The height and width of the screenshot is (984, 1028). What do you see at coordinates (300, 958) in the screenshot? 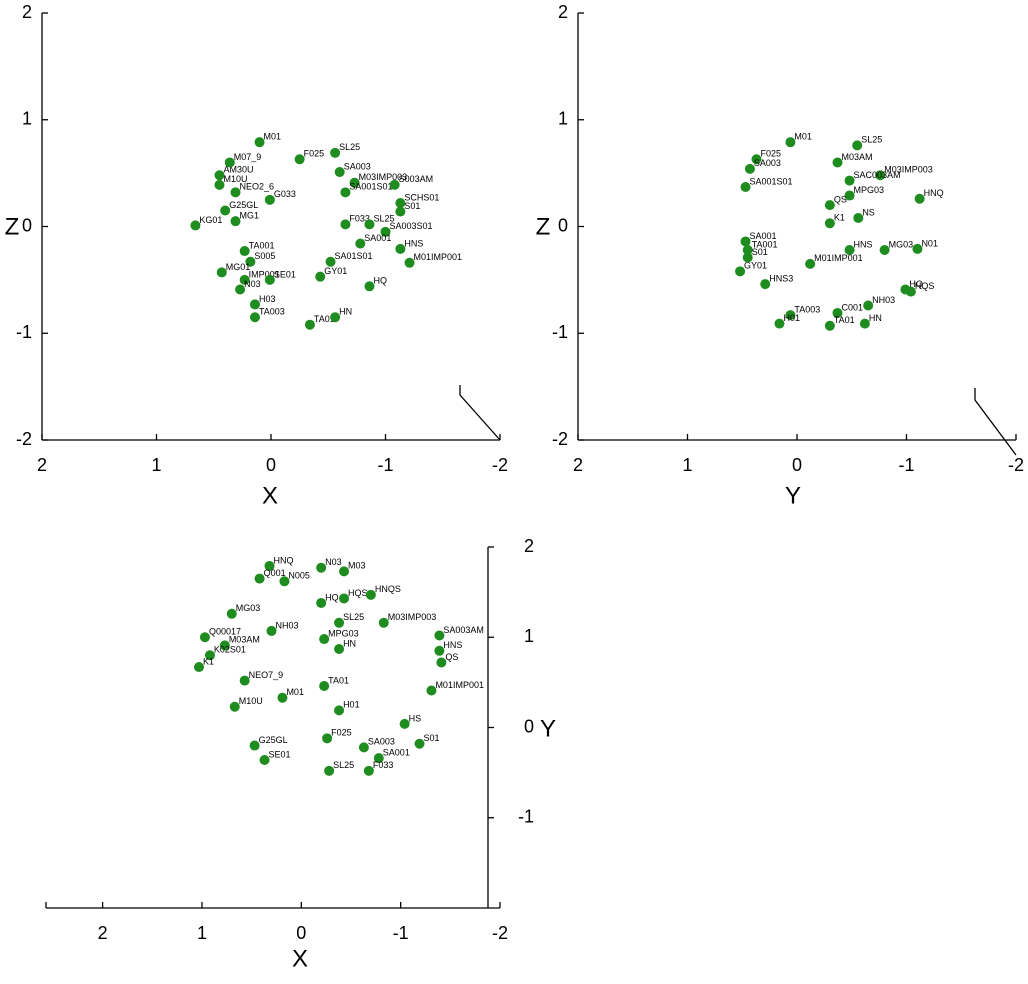
I see `x-axis-label: X` at bounding box center [300, 958].